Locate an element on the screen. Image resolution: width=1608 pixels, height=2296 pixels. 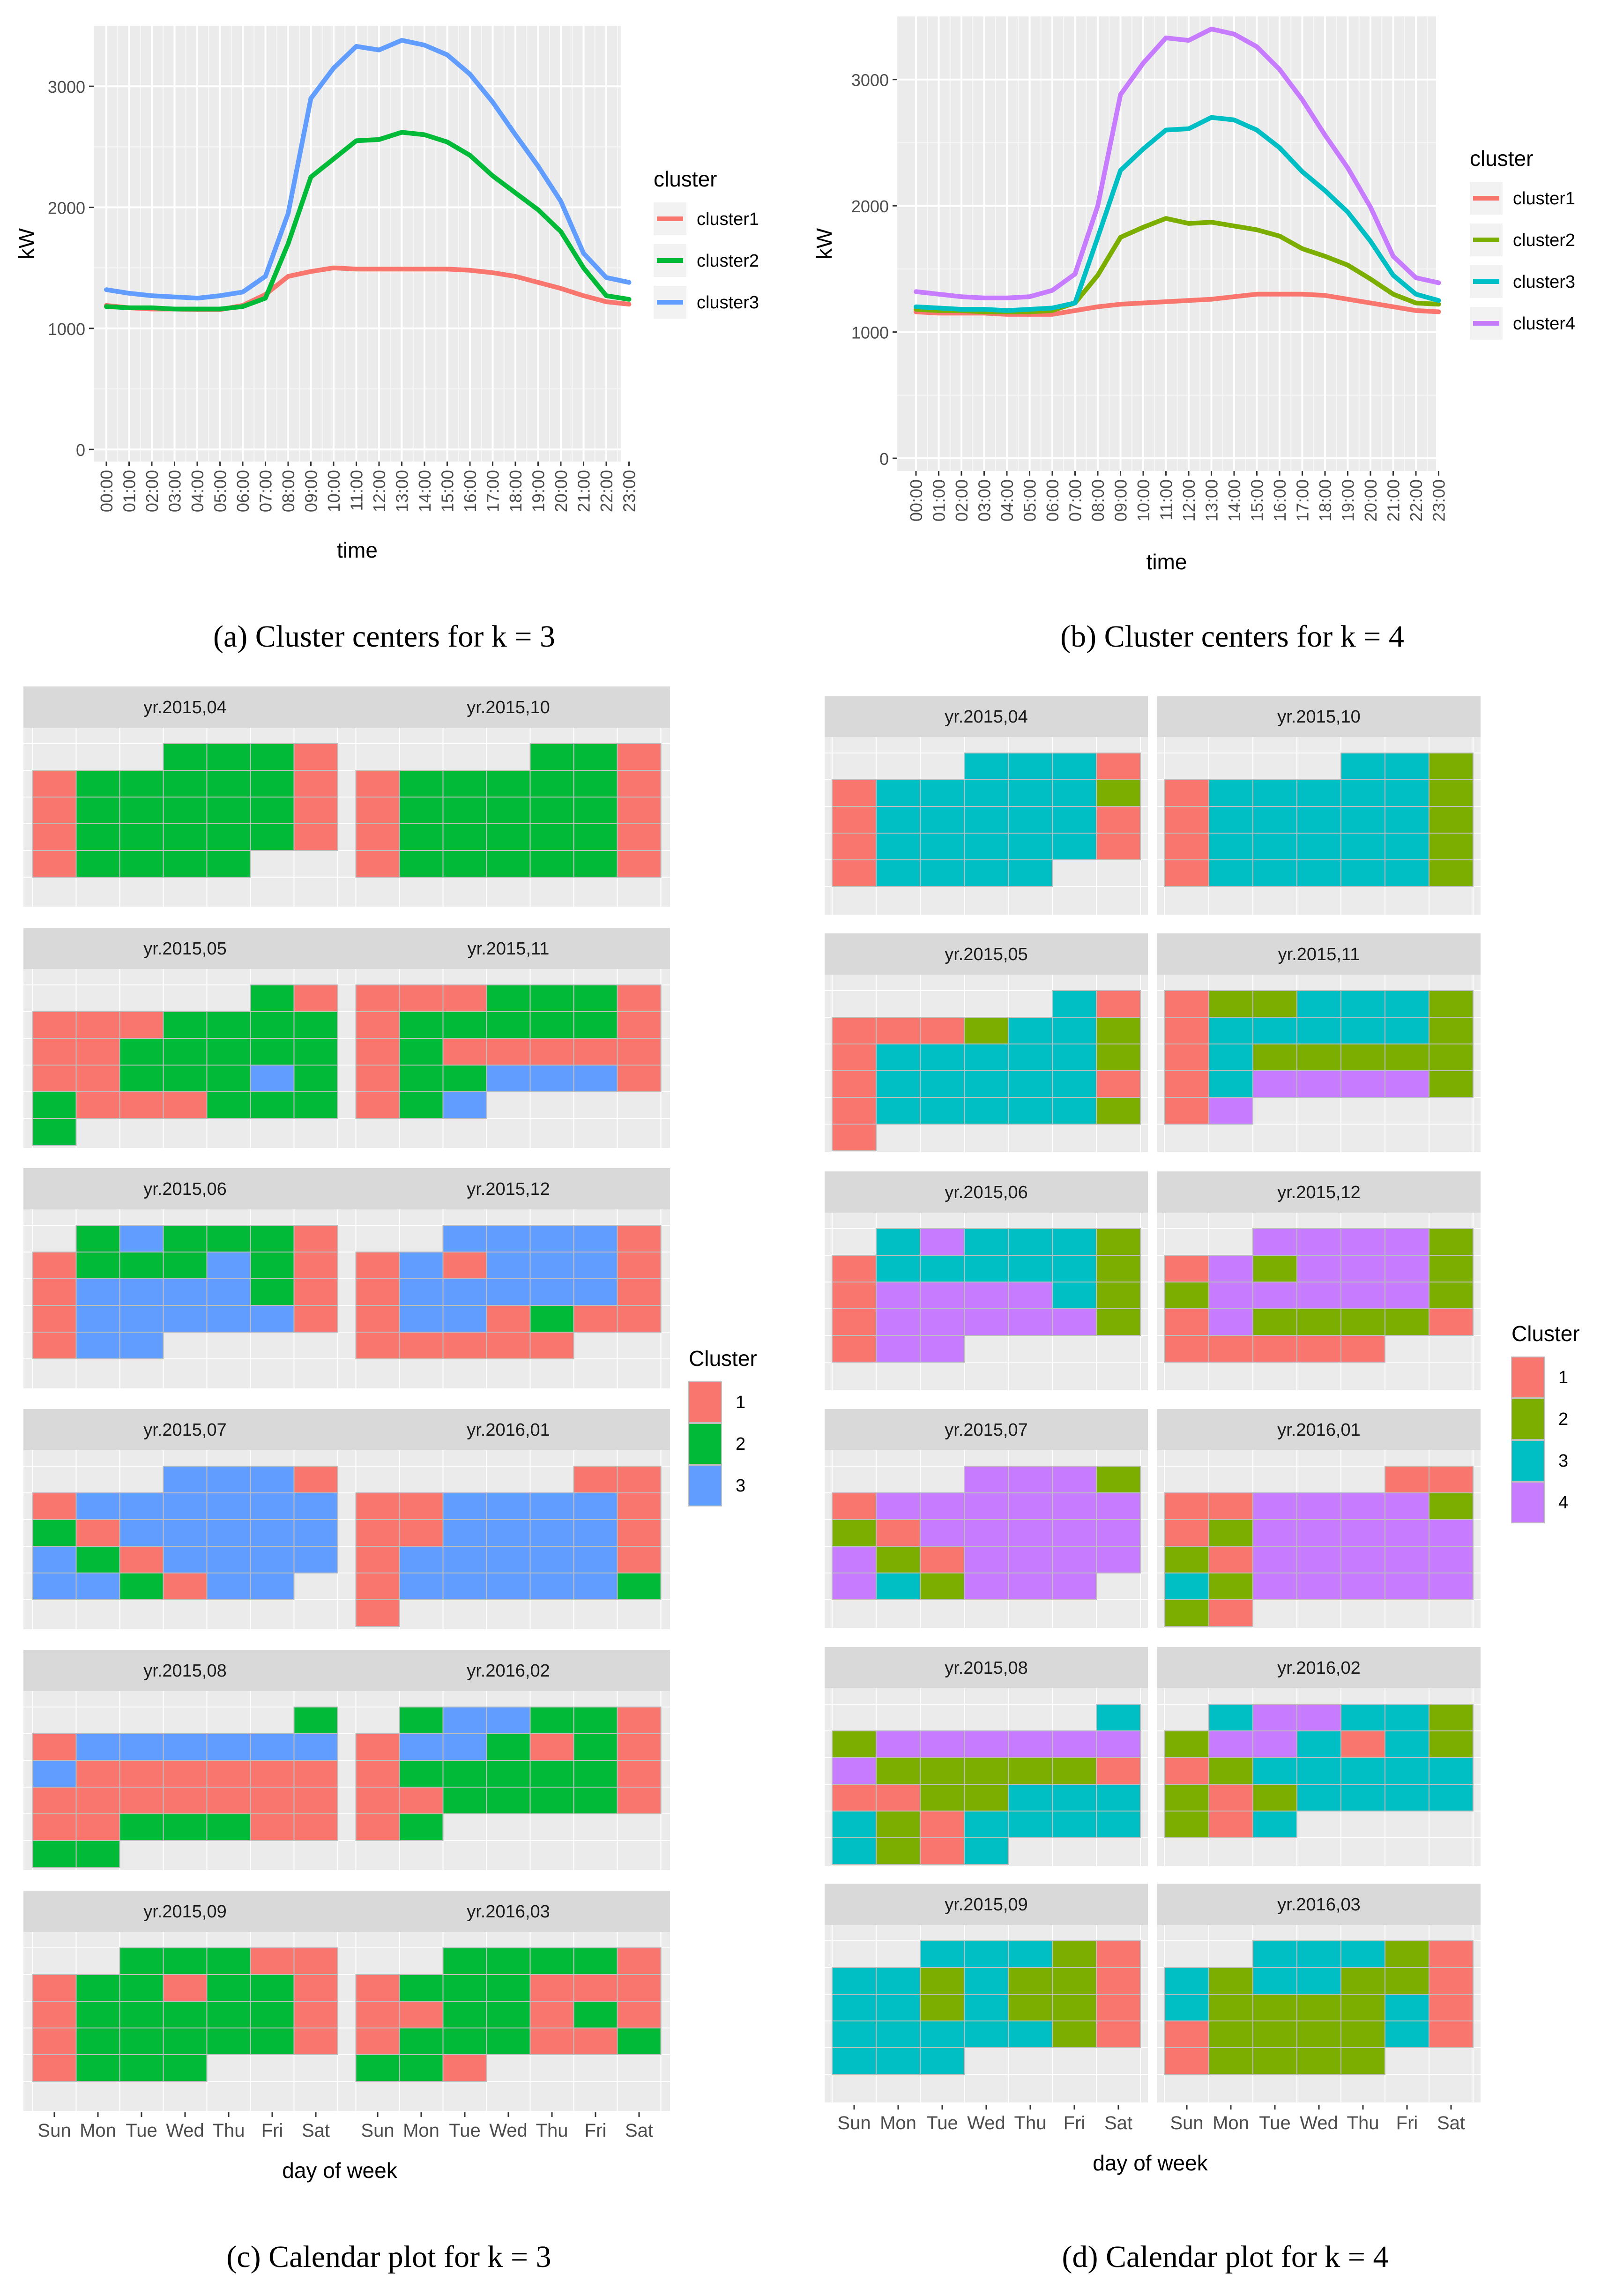
facet-title: yr.2015,04 is located at coordinates (185, 707).